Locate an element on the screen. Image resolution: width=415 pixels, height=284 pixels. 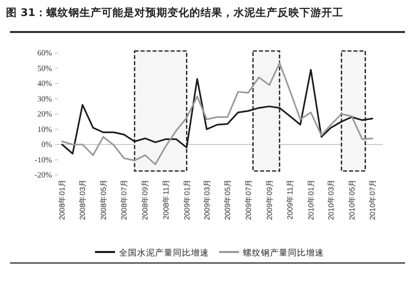
y-tick-label: 40% is located at coordinates (44, 83).